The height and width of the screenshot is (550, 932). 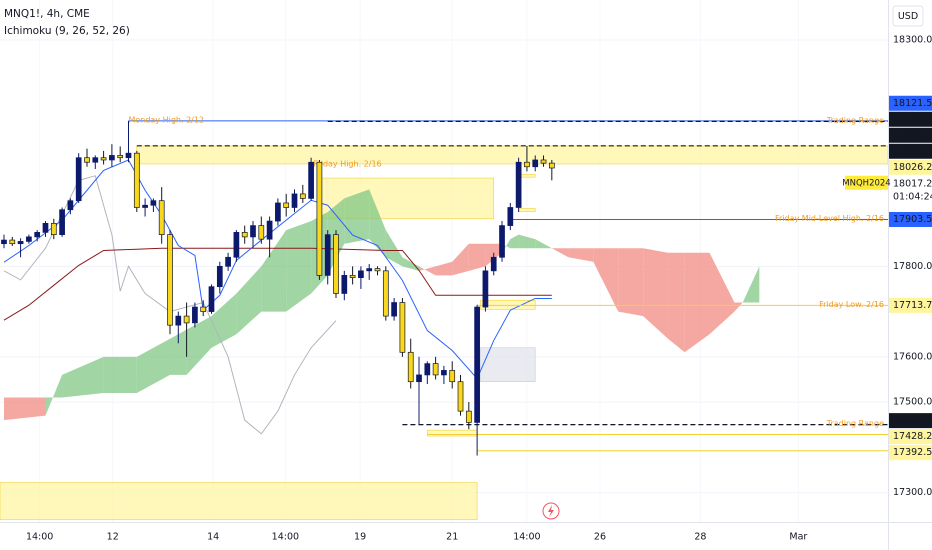 I want to click on price-label: 18065.75, so click(x=912, y=151).